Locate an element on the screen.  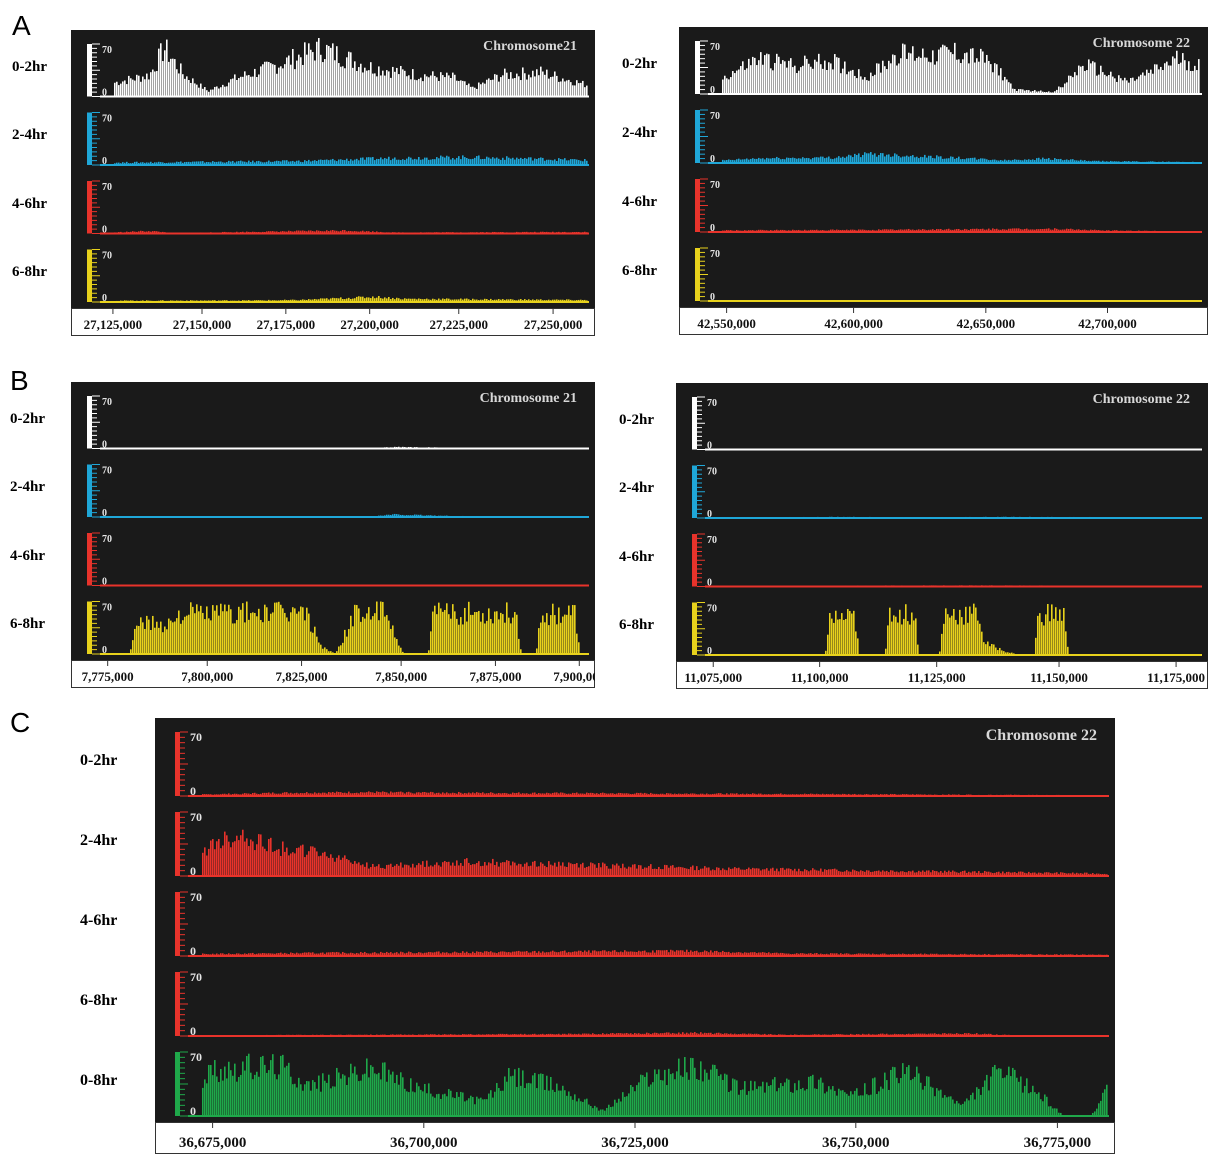
y-tick-max: 70 is located at coordinates (107, 402).